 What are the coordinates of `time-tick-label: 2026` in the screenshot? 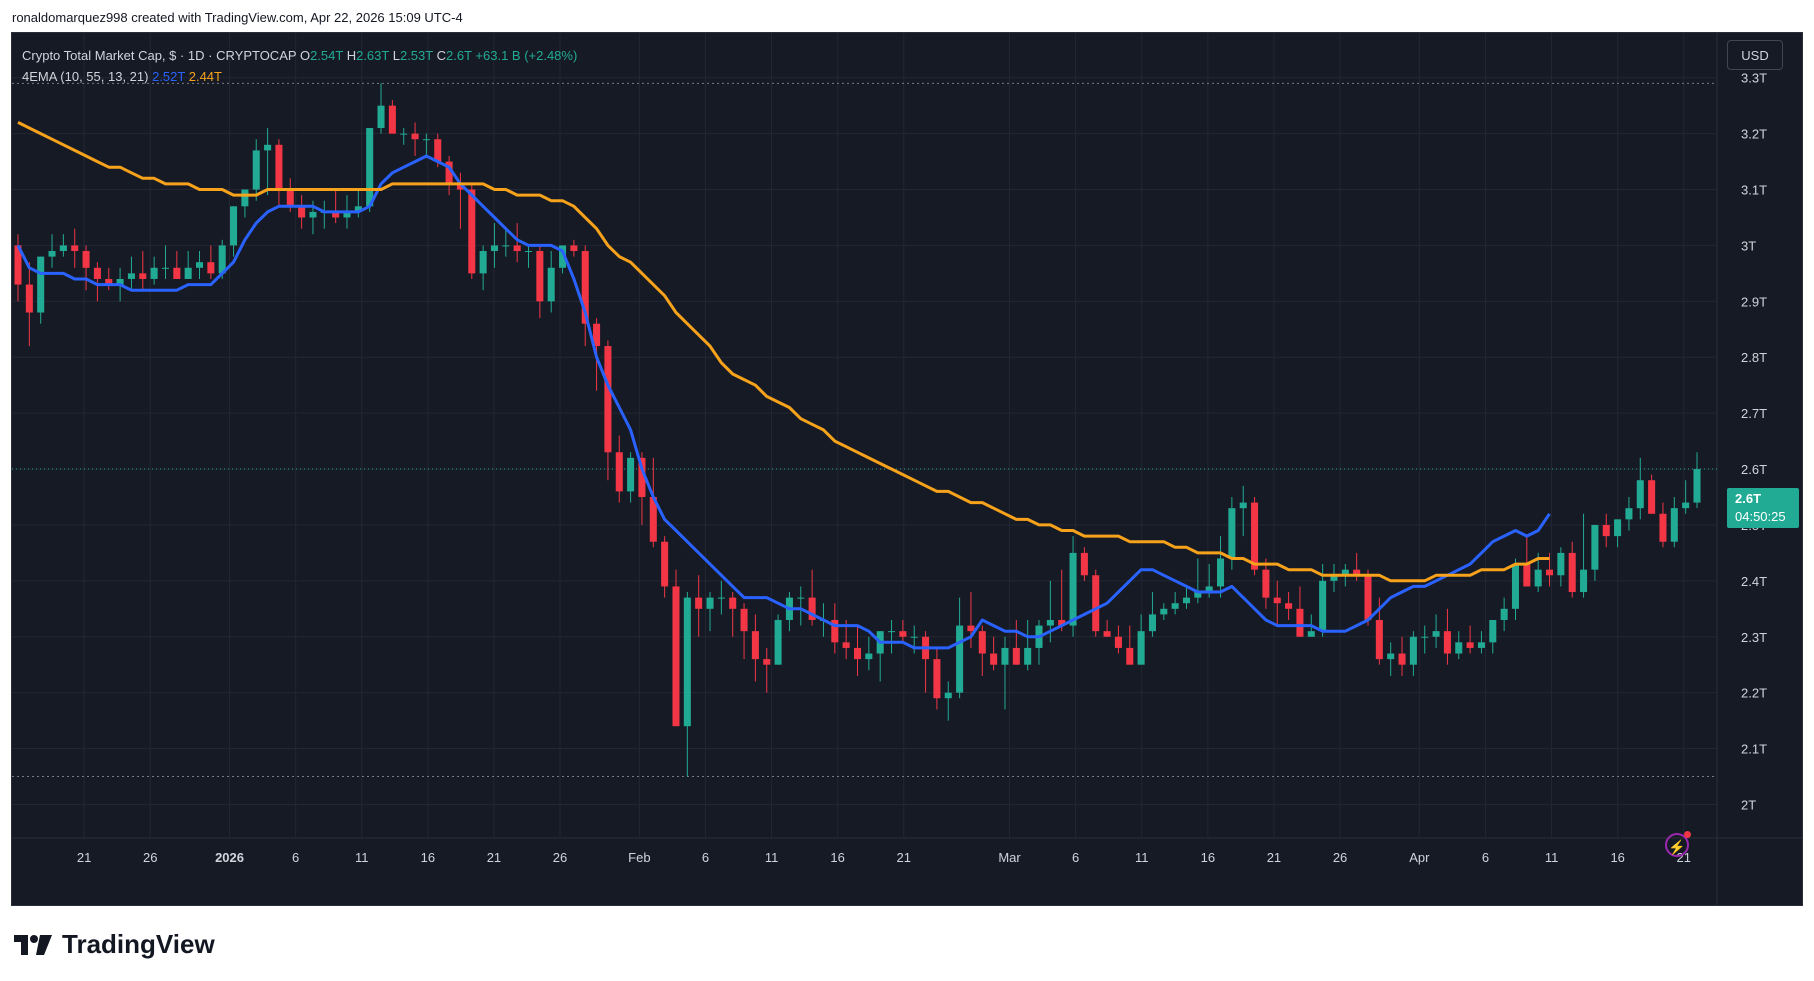 It's located at (229, 857).